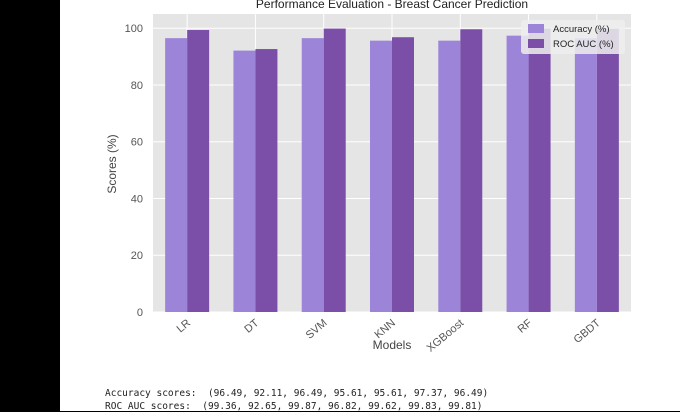  Describe the element at coordinates (176, 175) in the screenshot. I see `bar-accuracy-lr` at that location.